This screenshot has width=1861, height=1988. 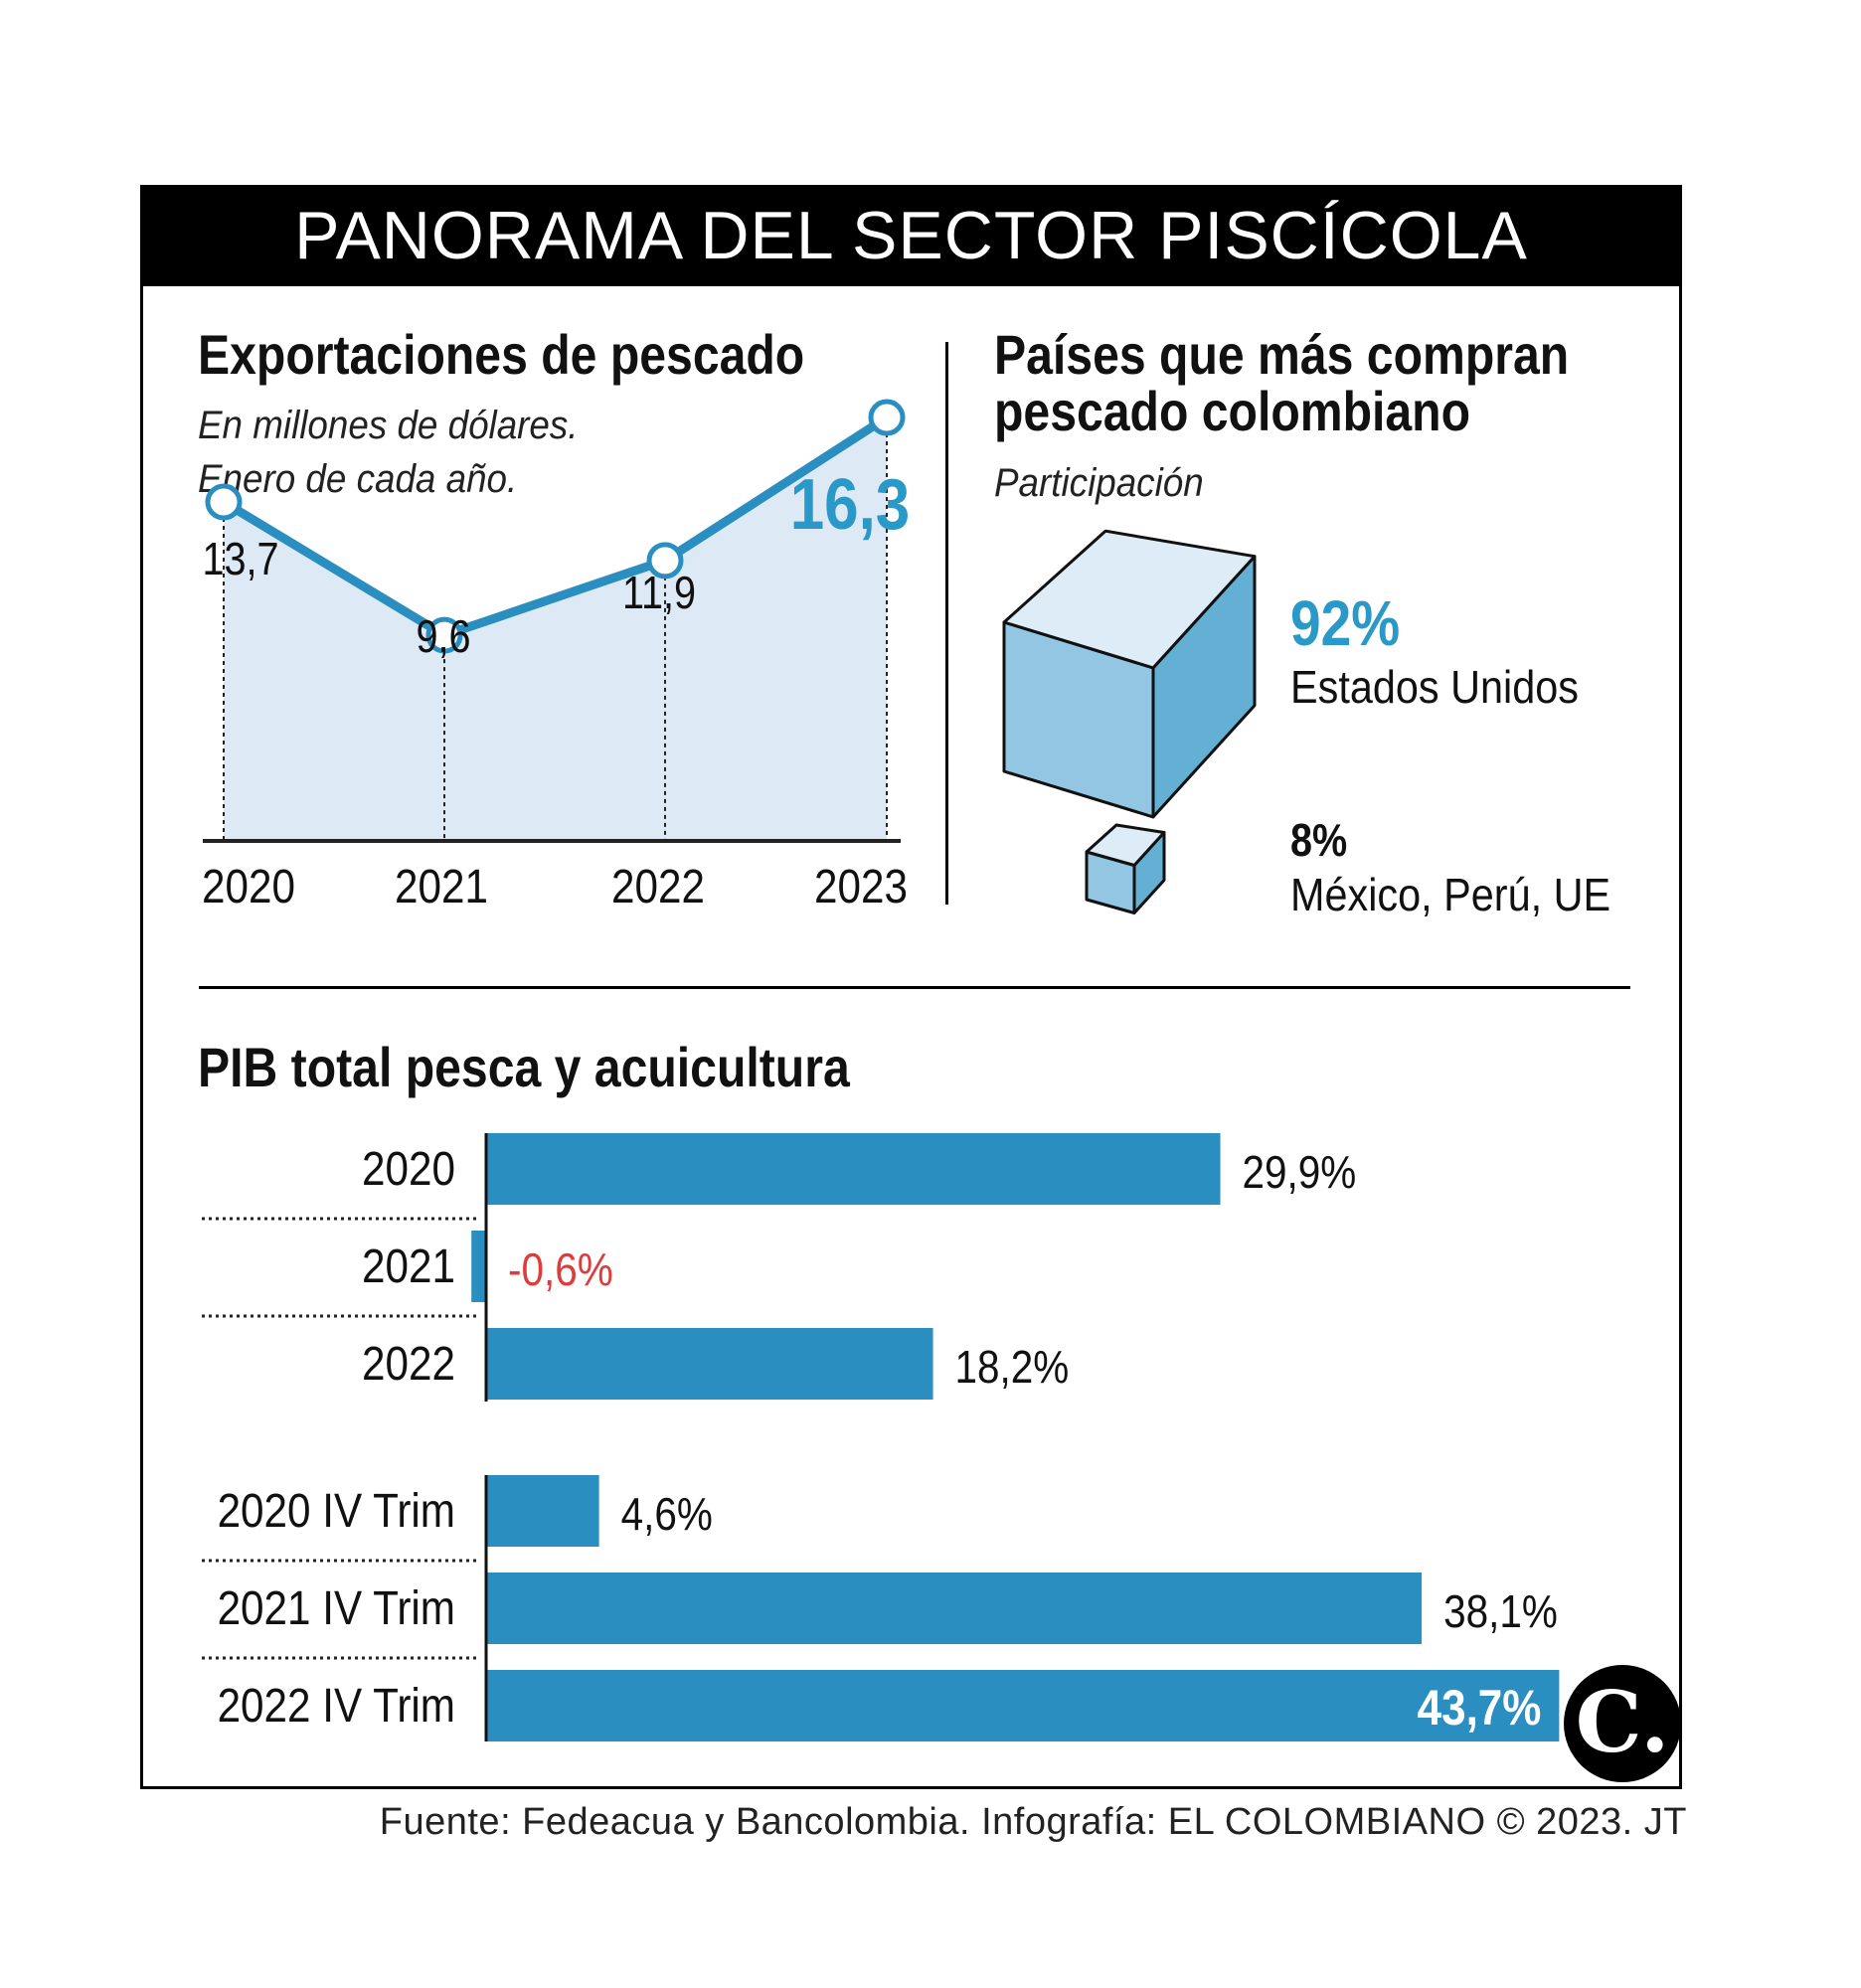 What do you see at coordinates (1500, 1612) in the screenshot?
I see `gdp-value-label: 38,1%` at bounding box center [1500, 1612].